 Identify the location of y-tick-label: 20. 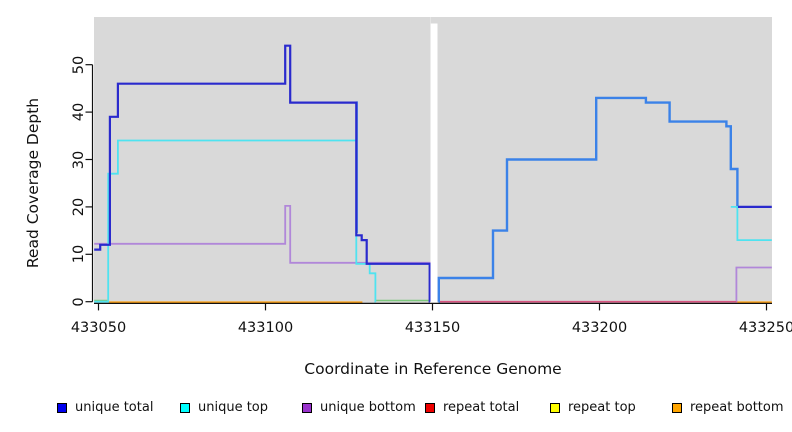
(79, 207).